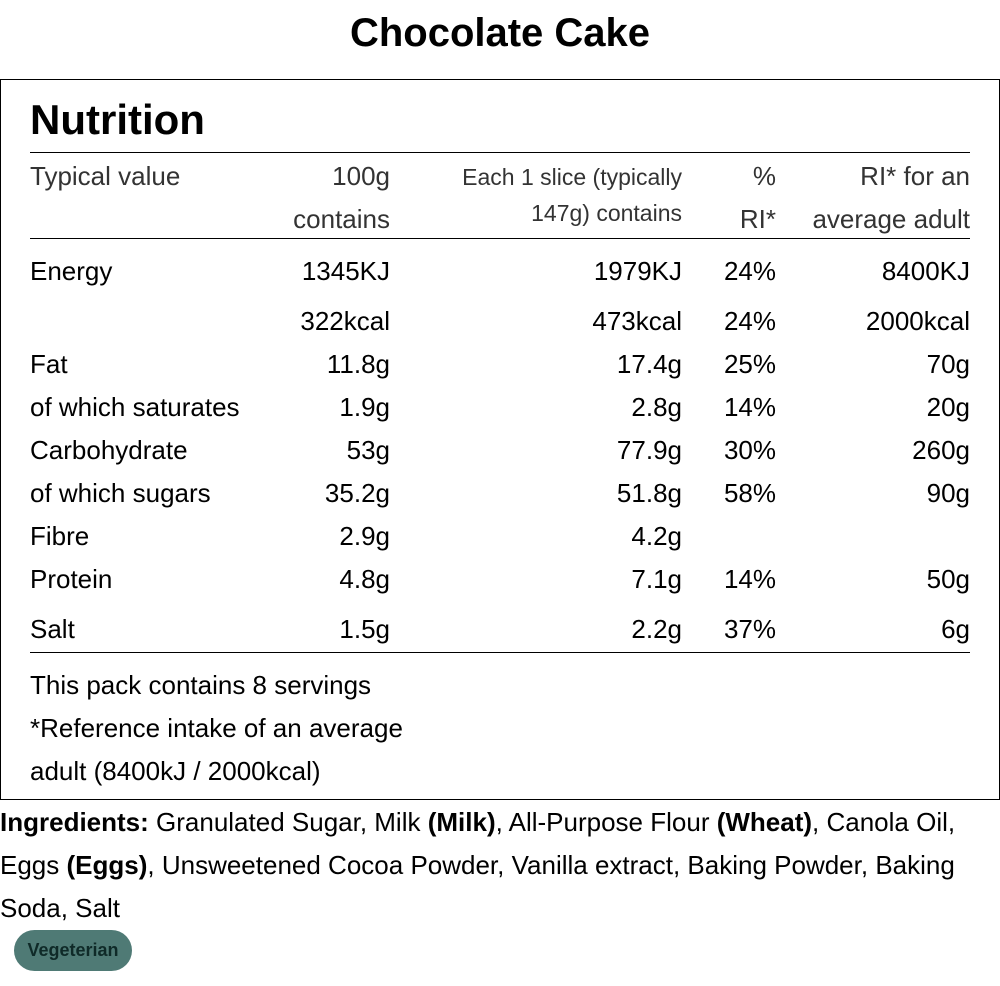  What do you see at coordinates (461, 822) in the screenshot?
I see `allergen-highlight: (Milk)` at bounding box center [461, 822].